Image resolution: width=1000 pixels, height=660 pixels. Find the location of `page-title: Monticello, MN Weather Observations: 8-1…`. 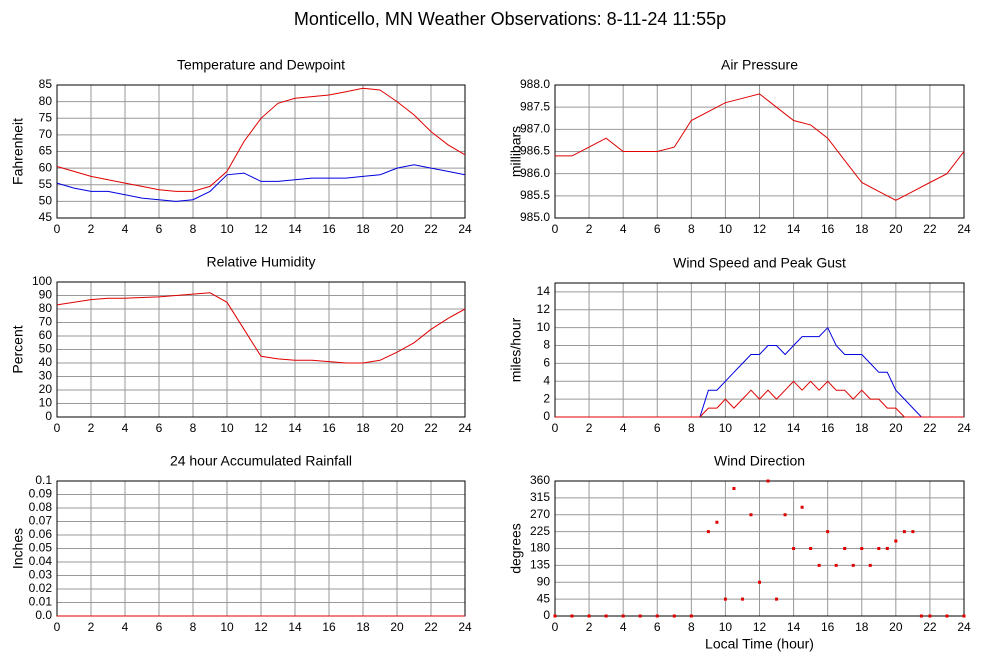

page-title: Monticello, MN Weather Observations: 8-1… is located at coordinates (510, 19).